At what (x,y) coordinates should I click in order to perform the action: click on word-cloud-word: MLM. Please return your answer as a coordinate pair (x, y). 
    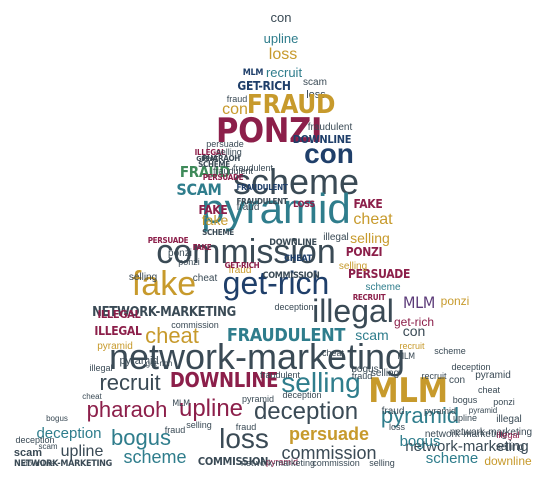
    Looking at the image, I should click on (181, 404).